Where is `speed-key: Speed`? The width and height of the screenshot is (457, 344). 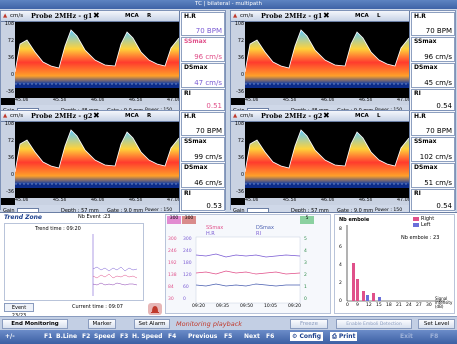
speed-key: Speed is located at coordinates (105, 336).